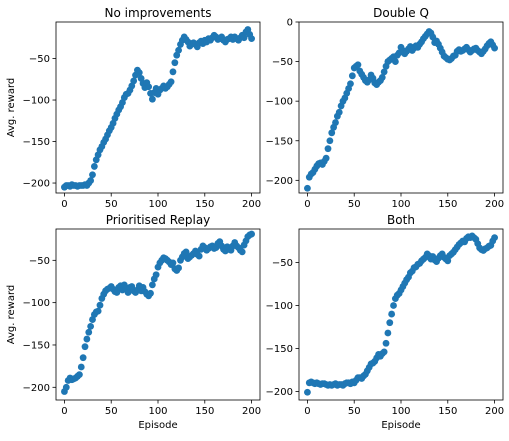 The height and width of the screenshot is (441, 509). What do you see at coordinates (36, 184) in the screenshot?
I see `no-improvements-ytick-label: −200` at bounding box center [36, 184].